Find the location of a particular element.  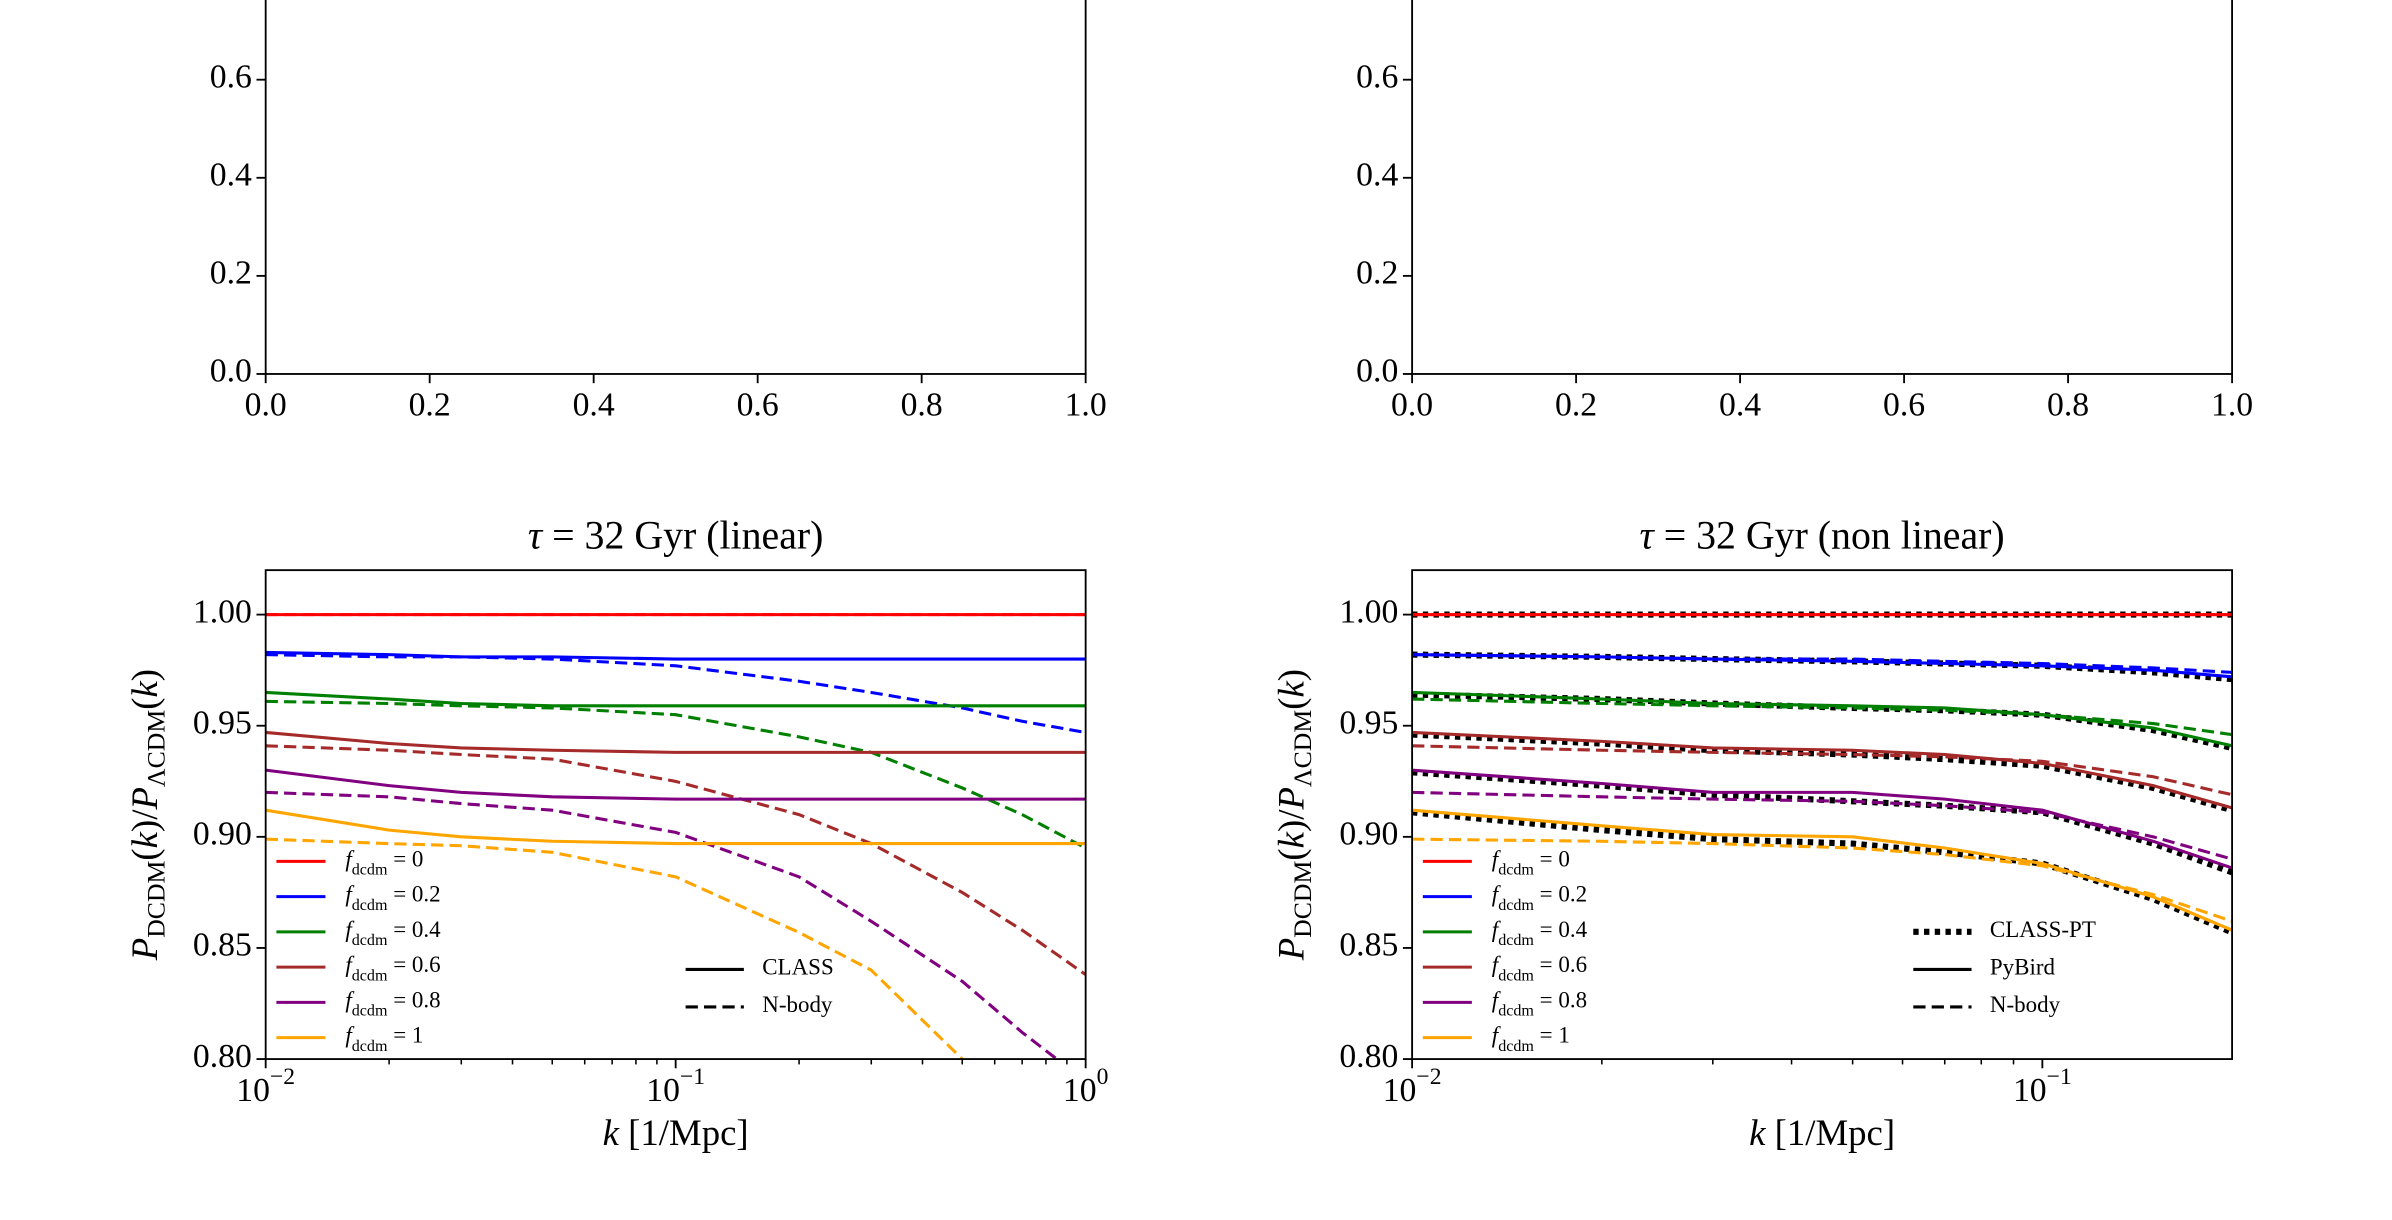

x-tick-label: 0.0 is located at coordinates (1412, 404).